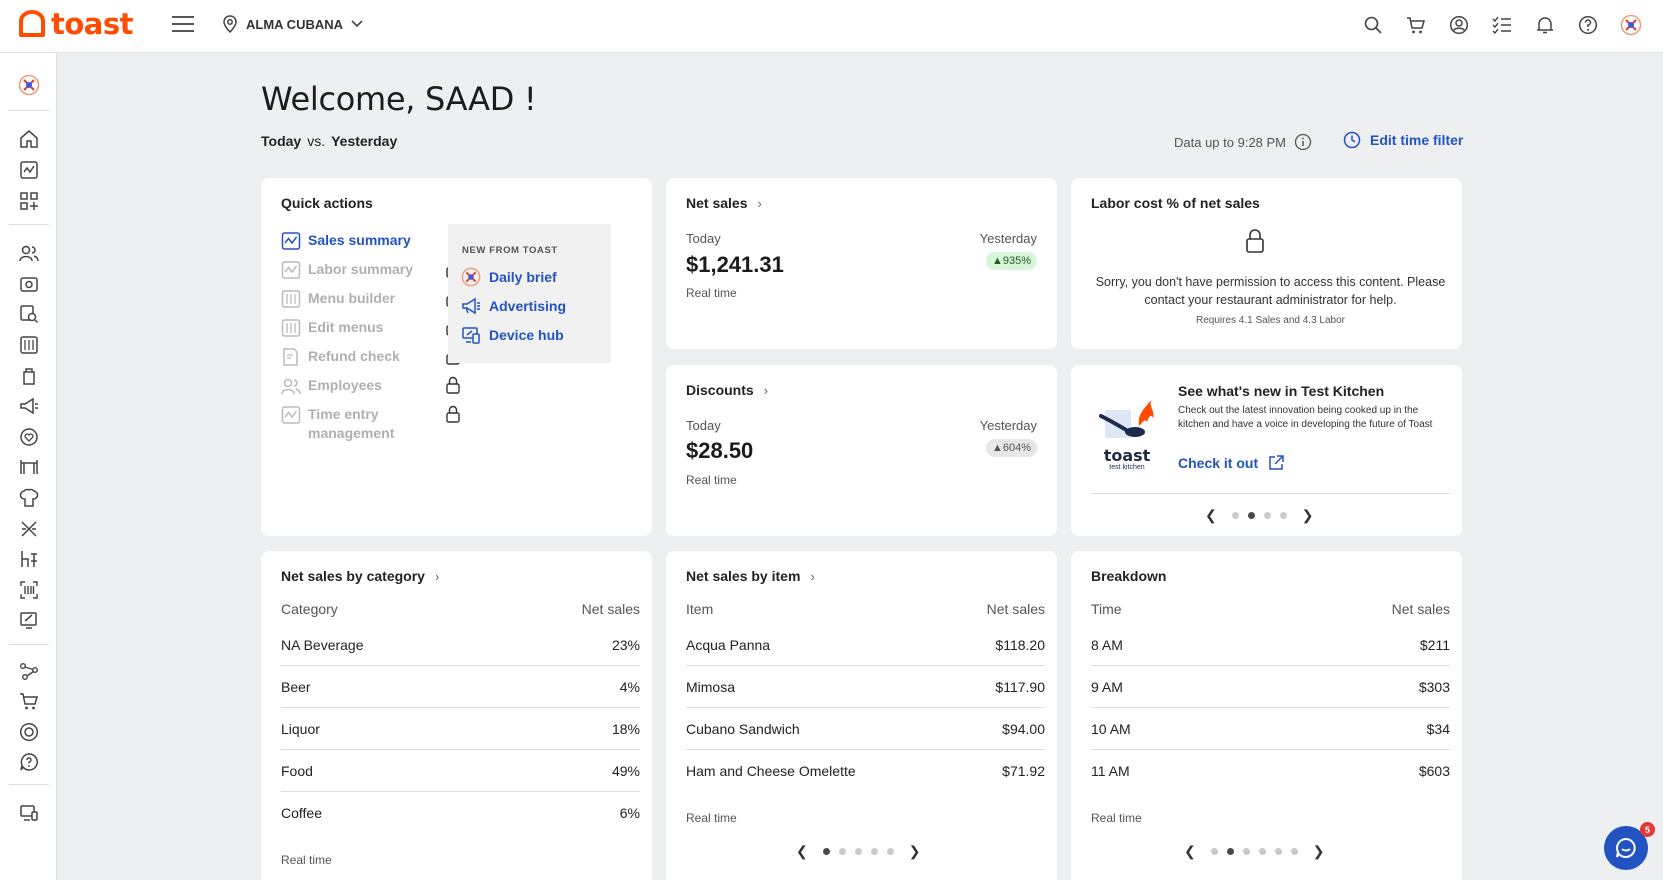 The height and width of the screenshot is (880, 1663). Describe the element at coordinates (1647, 829) in the screenshot. I see `chat-notification-badge: 5` at that location.